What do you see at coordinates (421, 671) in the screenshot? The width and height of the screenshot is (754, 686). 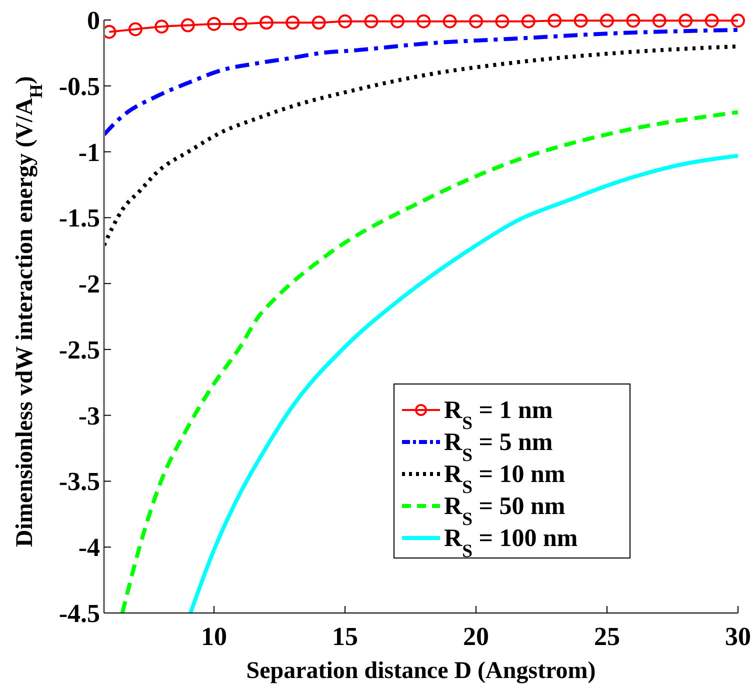 I see `x-axis-title: Separation distance D (Angstrom)` at bounding box center [421, 671].